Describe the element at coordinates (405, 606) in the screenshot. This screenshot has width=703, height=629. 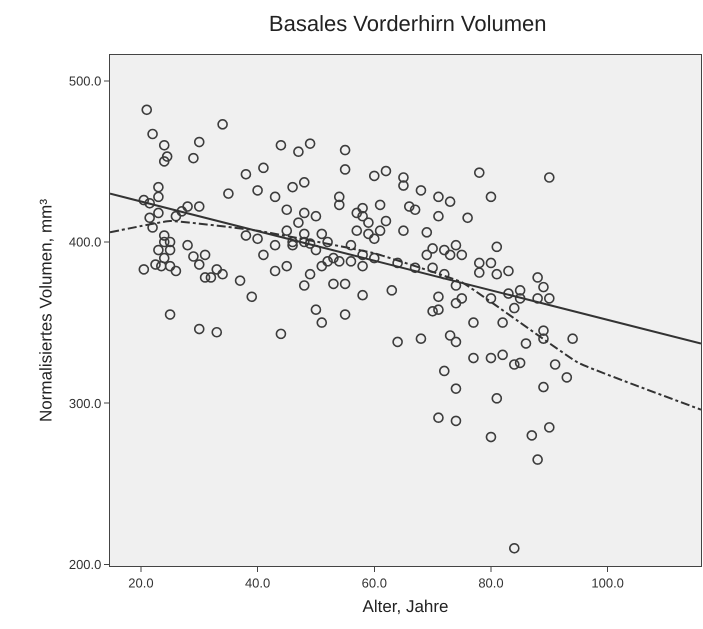
I see `x-axis-title: Alter, Jahre` at that location.